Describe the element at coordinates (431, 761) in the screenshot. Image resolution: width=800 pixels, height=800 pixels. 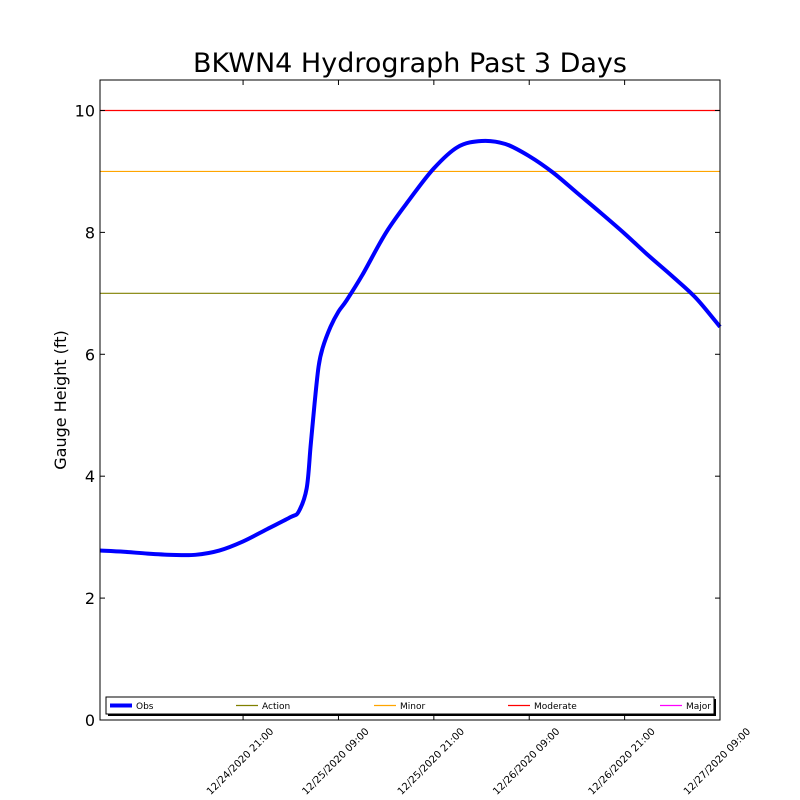
I see `x-tick-label: 12/25/2020 21:00` at that location.